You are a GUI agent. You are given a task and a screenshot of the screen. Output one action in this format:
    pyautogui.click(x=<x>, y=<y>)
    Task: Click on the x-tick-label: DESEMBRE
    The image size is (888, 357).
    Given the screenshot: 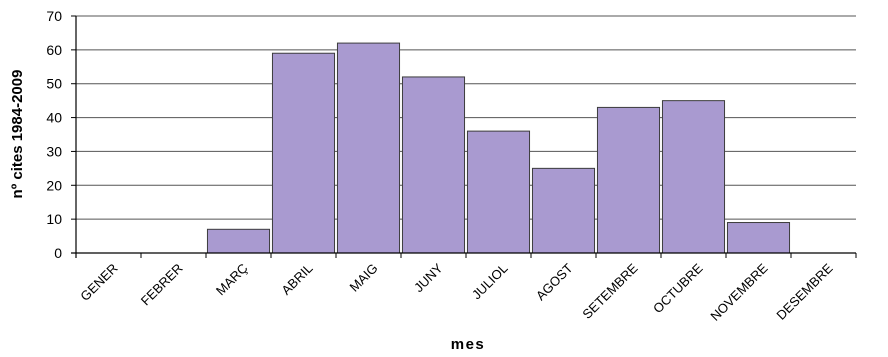 What is the action you would take?
    pyautogui.click(x=804, y=291)
    